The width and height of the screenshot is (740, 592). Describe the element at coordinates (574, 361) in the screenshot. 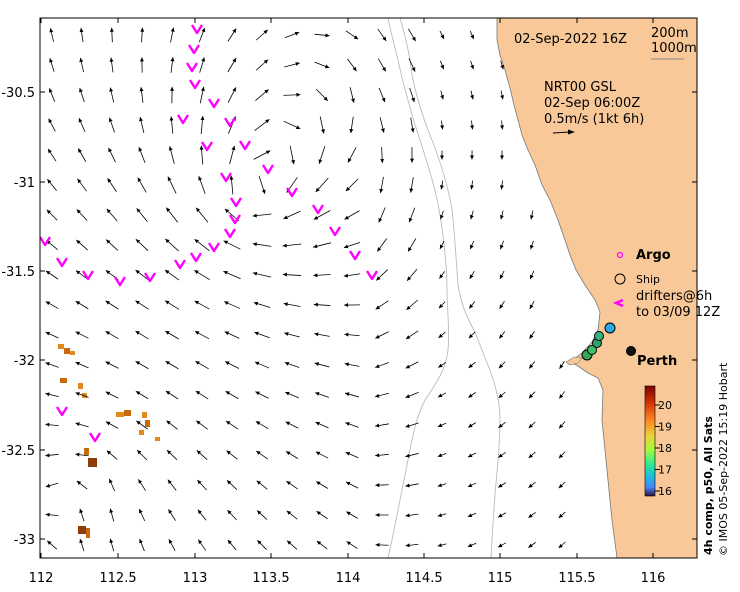

I see `rottnest-island` at that location.